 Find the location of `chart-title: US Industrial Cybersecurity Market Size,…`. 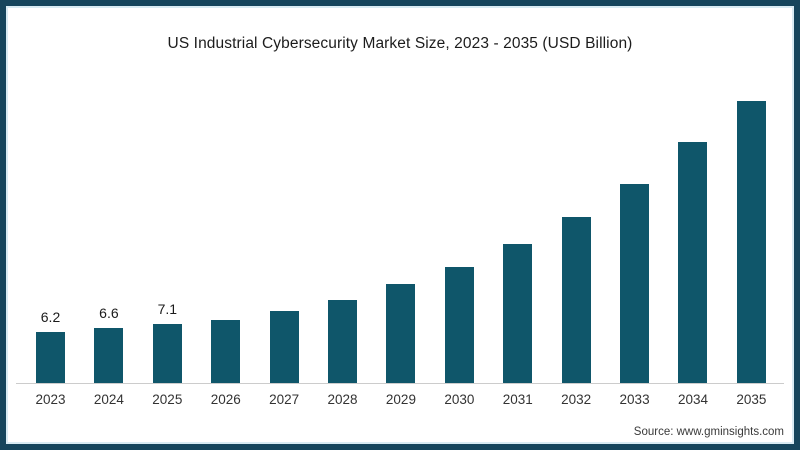

chart-title: US Industrial Cybersecurity Market Size,… is located at coordinates (400, 43).